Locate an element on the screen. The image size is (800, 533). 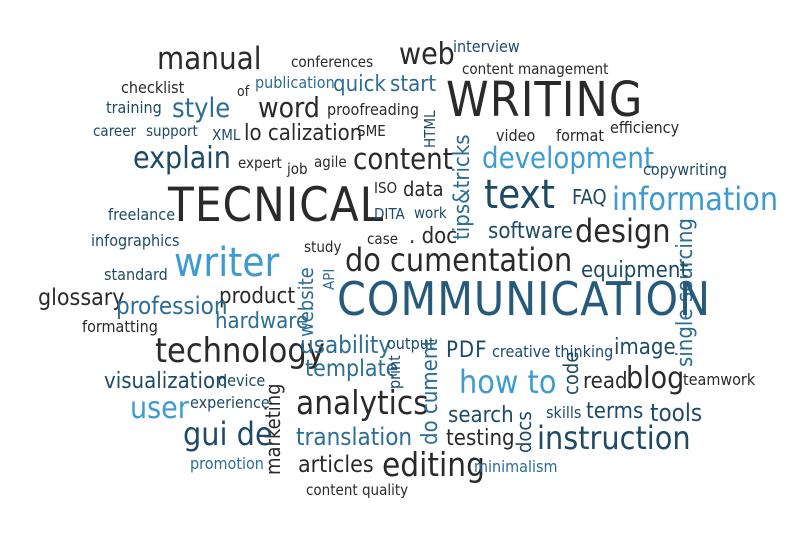
word-usability: usability is located at coordinates (346, 345).